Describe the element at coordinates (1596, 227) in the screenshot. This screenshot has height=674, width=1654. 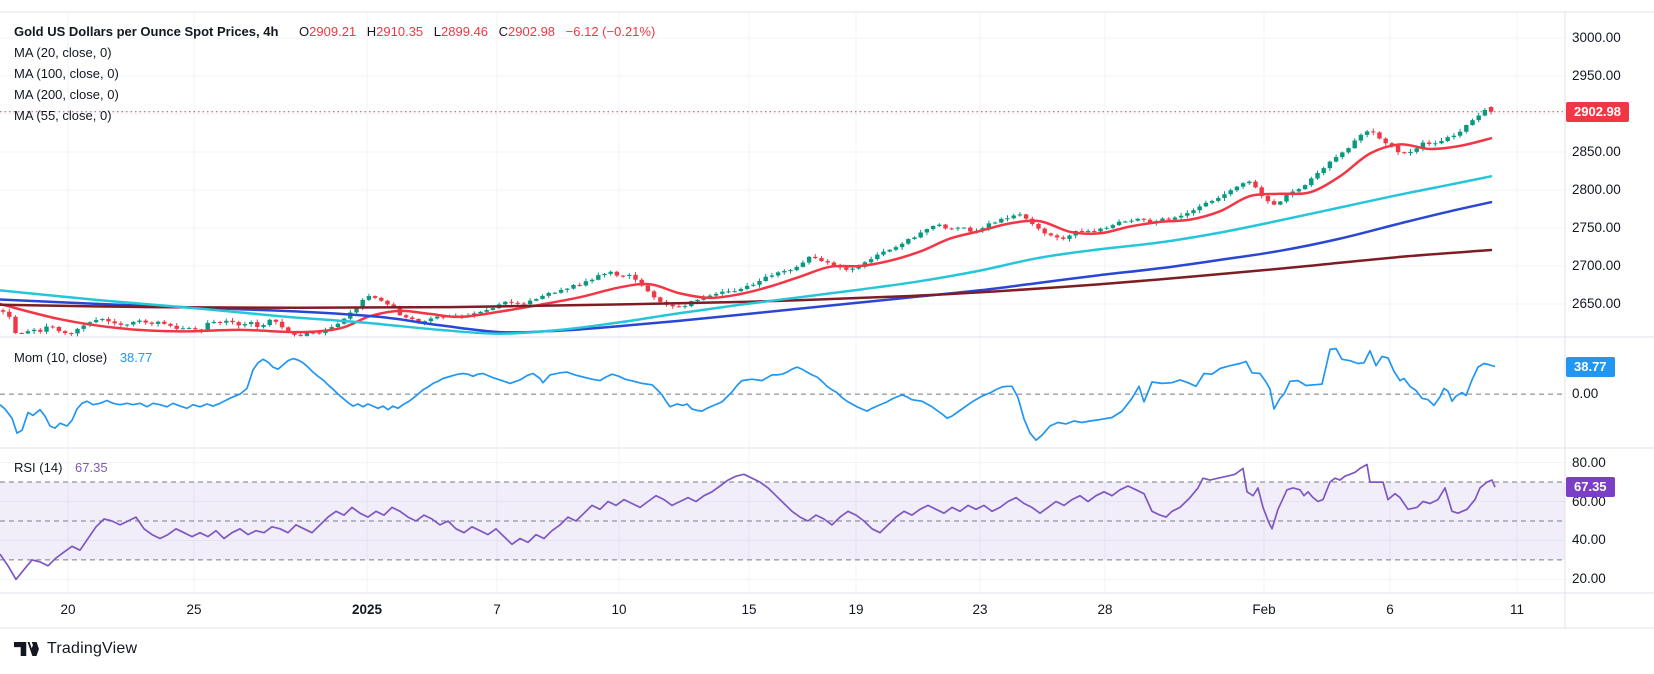
I see `price-axis-label: 2750.00` at that location.